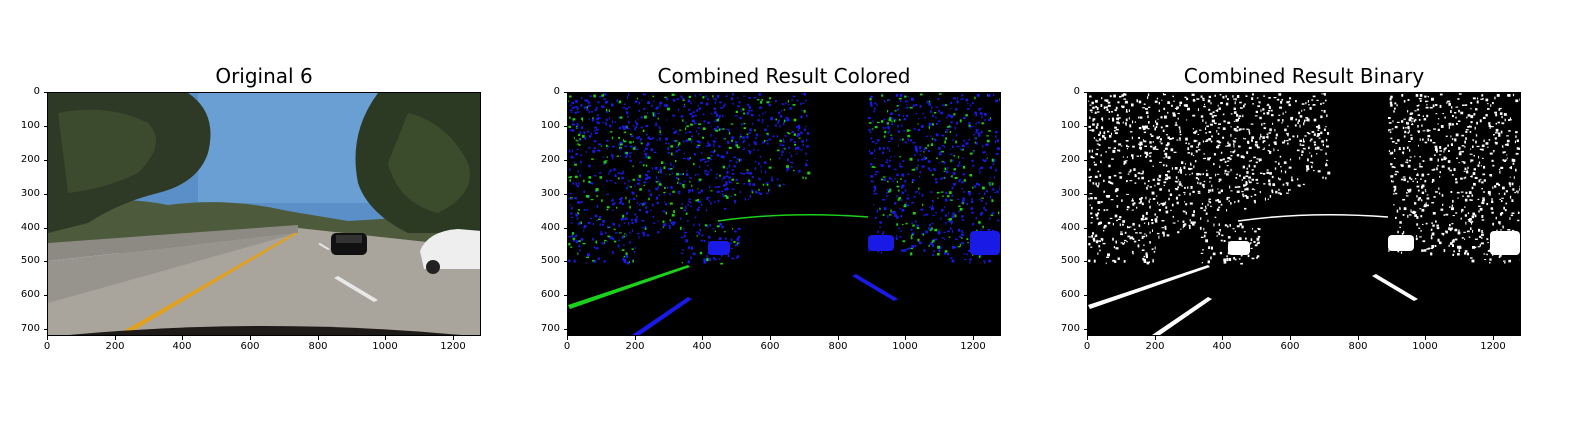  What do you see at coordinates (1304, 76) in the screenshot?
I see `panel-title: Combined Result Binary` at bounding box center [1304, 76].